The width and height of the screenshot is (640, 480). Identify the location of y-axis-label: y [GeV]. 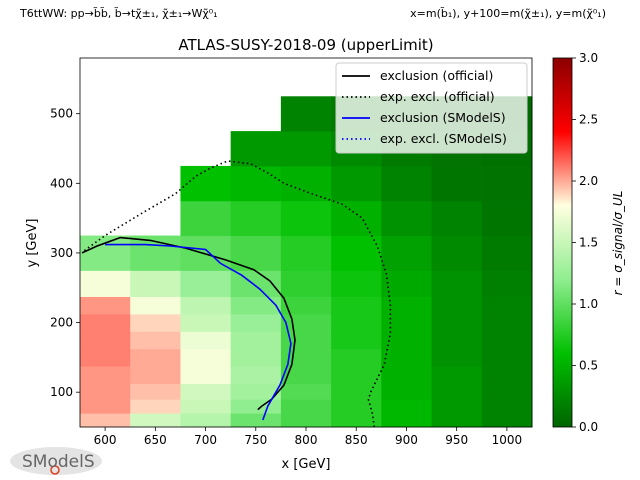
(32, 243).